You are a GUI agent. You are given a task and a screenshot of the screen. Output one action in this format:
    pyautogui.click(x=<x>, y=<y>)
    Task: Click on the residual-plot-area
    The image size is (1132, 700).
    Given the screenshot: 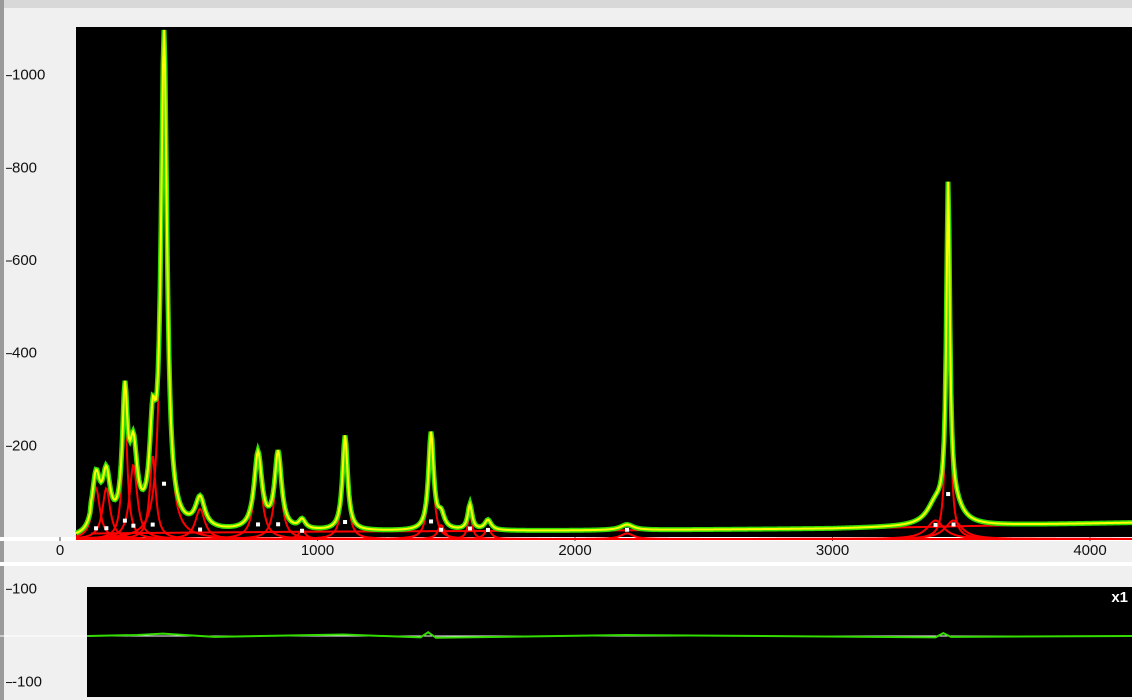 What is the action you would take?
    pyautogui.click(x=609, y=642)
    